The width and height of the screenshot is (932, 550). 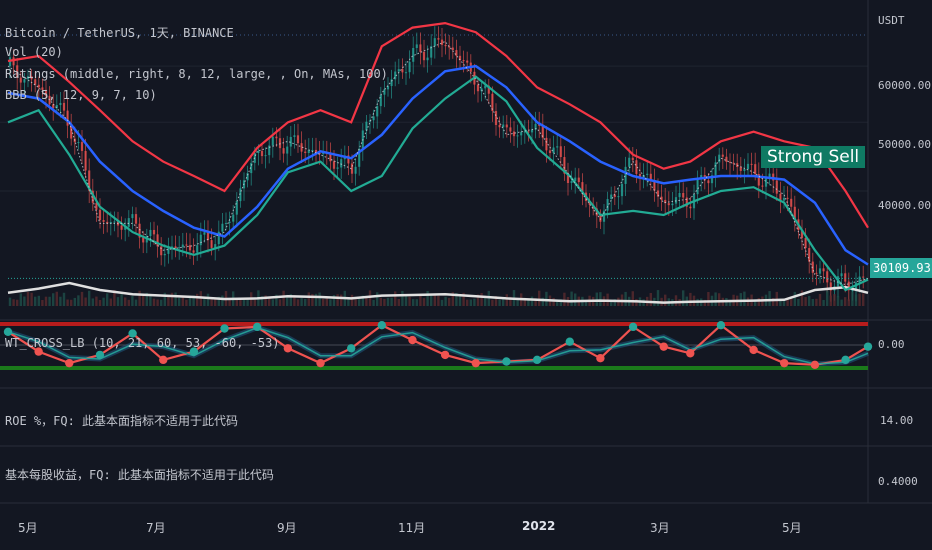 I want to click on legend-symbol: Bitcoin / TetherUS, 1天, BINANCE, so click(x=119, y=33).